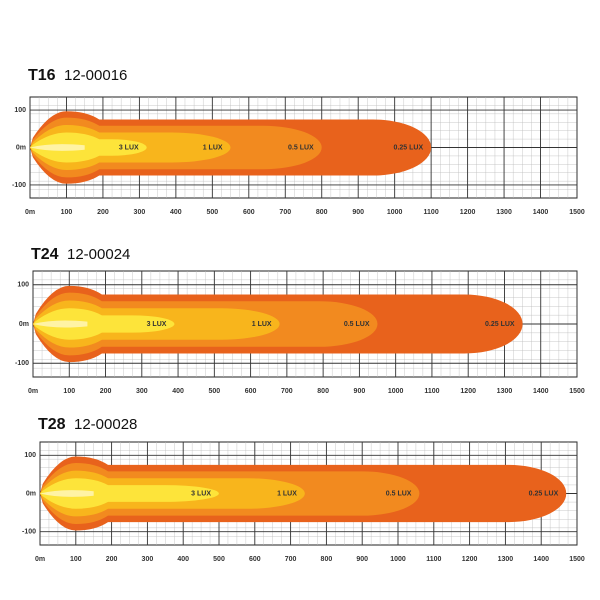 This screenshot has width=600, height=600. What do you see at coordinates (45, 254) in the screenshot?
I see `panel-title: T24` at bounding box center [45, 254].